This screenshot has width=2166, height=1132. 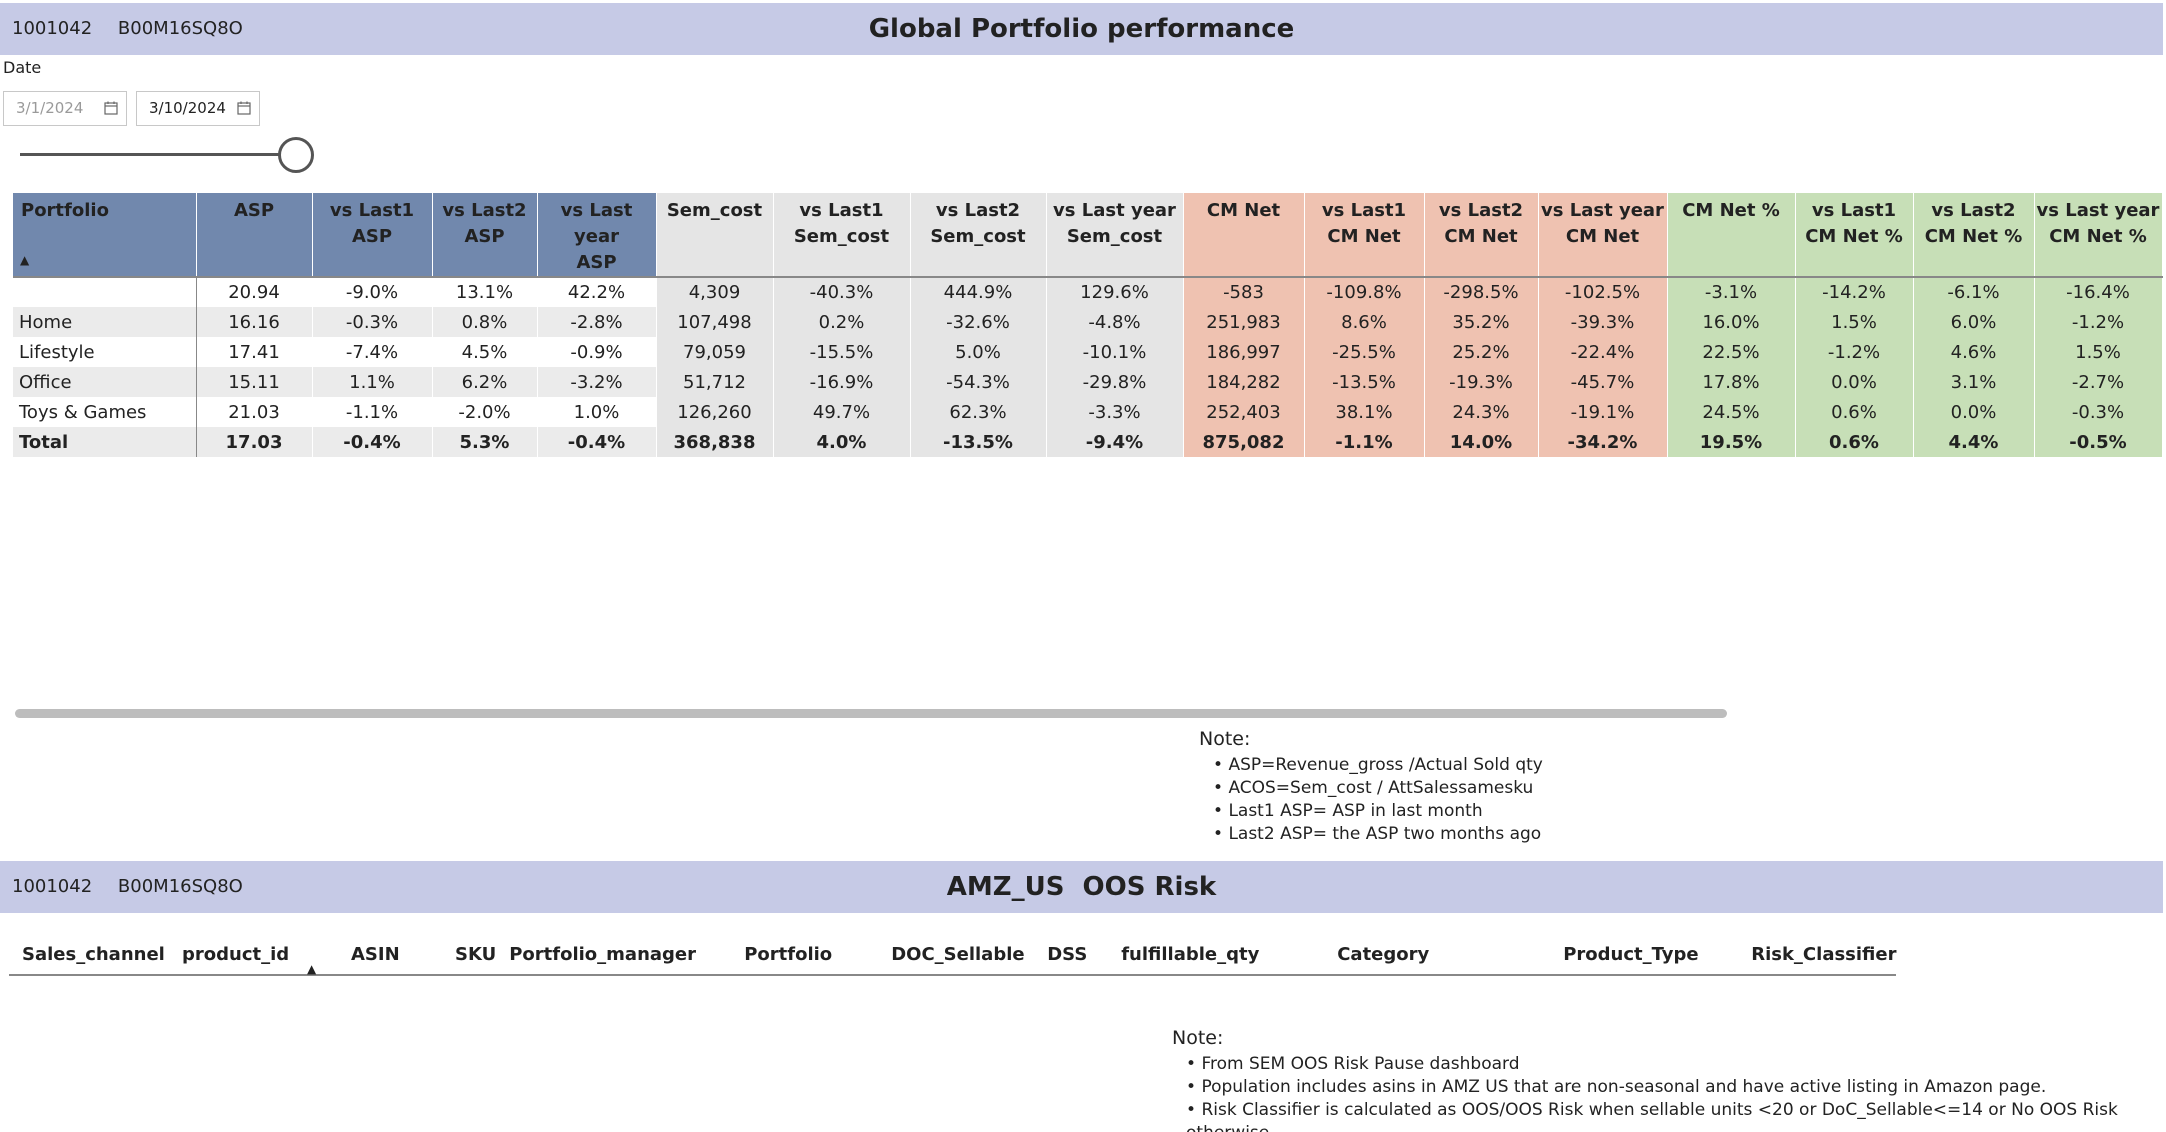 I want to click on col-header-portfolio-manager: Portfolio_manager, so click(x=614, y=955).